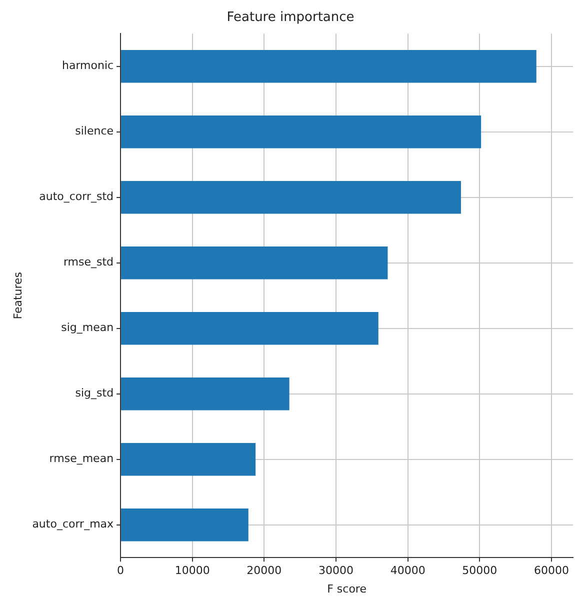 The height and width of the screenshot is (602, 575). I want to click on x-tick-label: 60000, so click(551, 571).